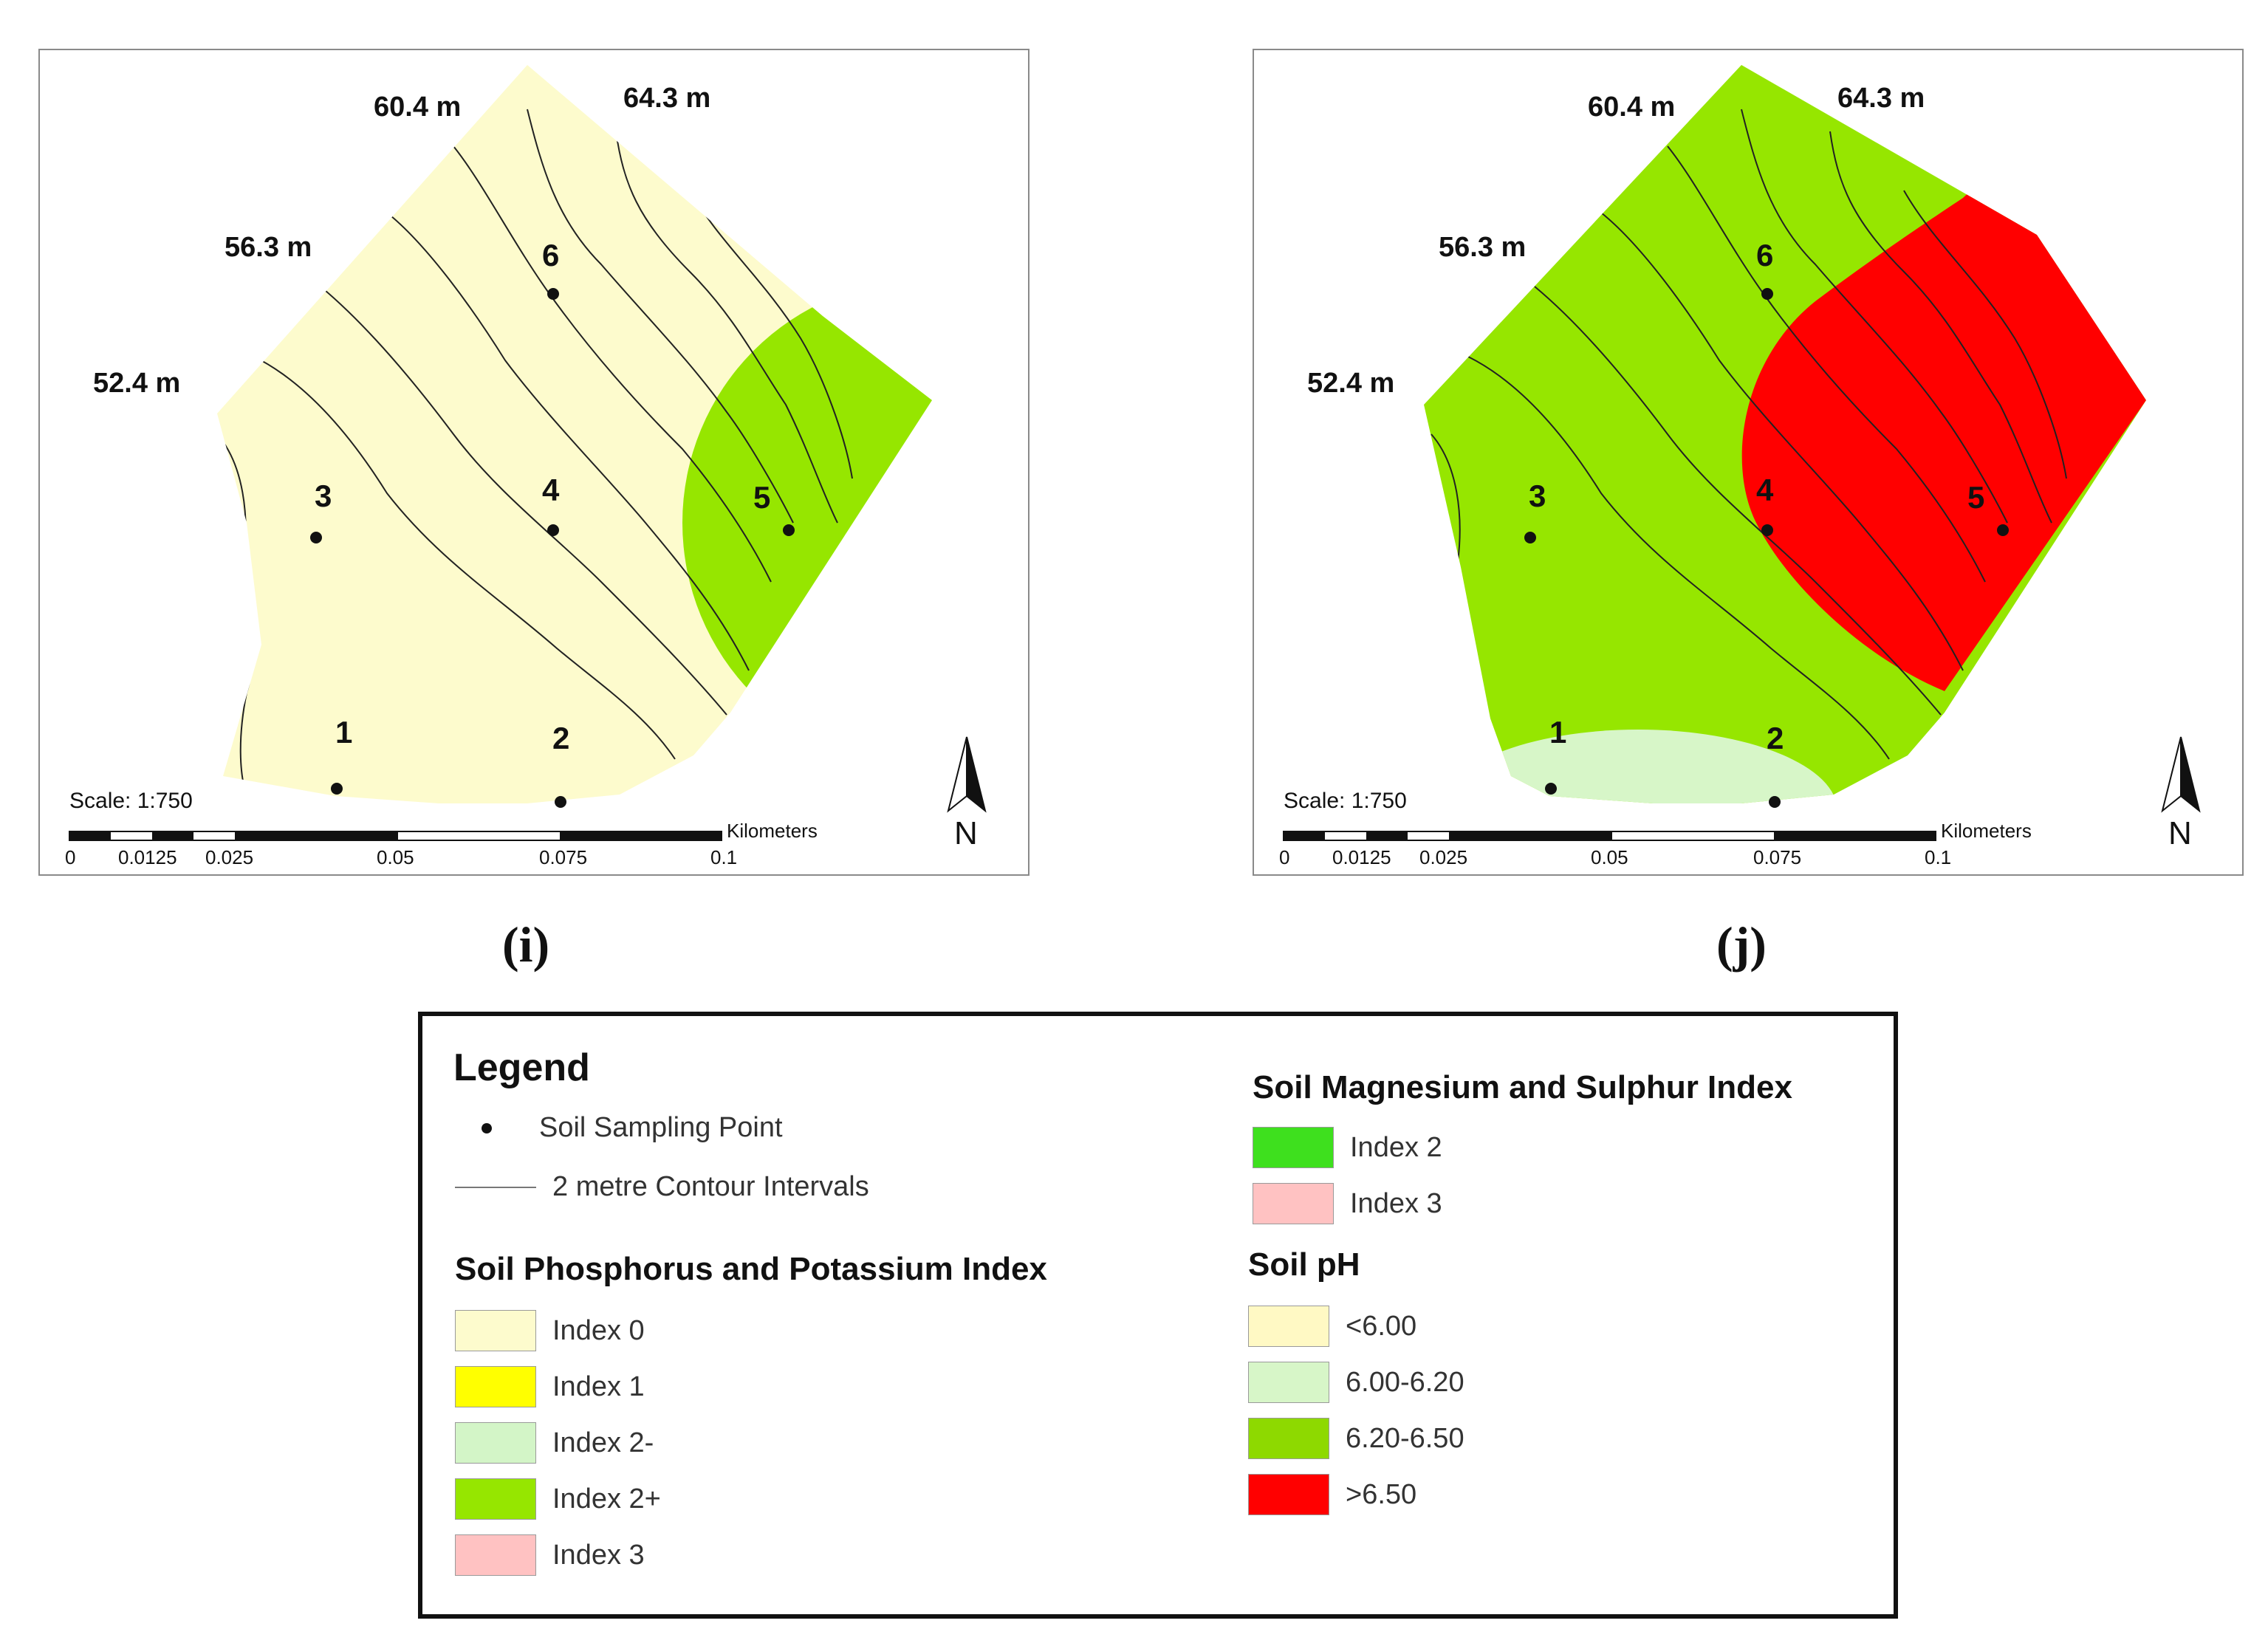 This screenshot has height=1643, width=2268. Describe the element at coordinates (1742, 944) in the screenshot. I see `panel-label-j: (j)` at that location.